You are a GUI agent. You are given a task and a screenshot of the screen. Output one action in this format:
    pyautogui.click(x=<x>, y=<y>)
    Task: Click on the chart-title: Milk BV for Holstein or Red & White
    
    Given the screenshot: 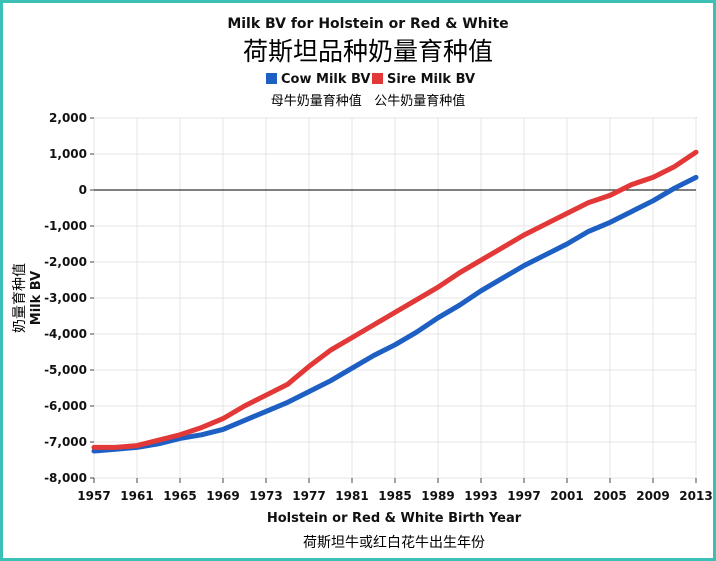 What is the action you would take?
    pyautogui.click(x=367, y=24)
    